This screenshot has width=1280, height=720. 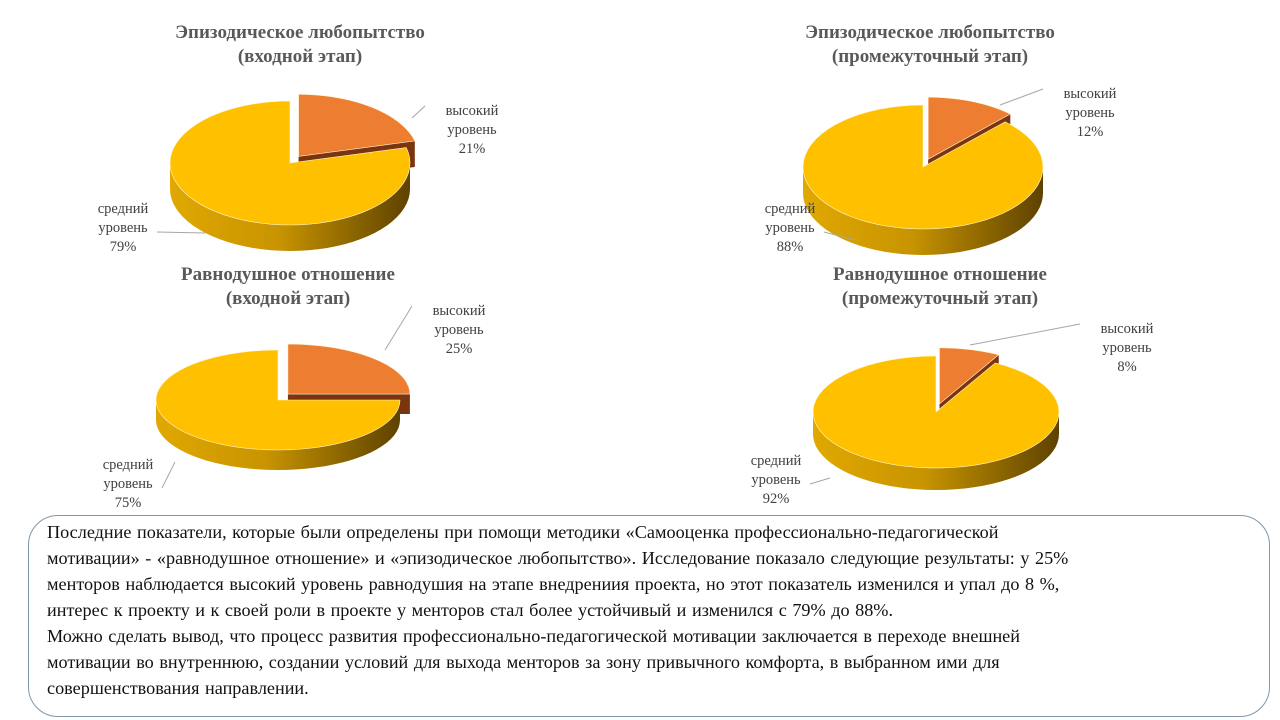 I want to click on data-label-high: 25%, so click(x=459, y=349).